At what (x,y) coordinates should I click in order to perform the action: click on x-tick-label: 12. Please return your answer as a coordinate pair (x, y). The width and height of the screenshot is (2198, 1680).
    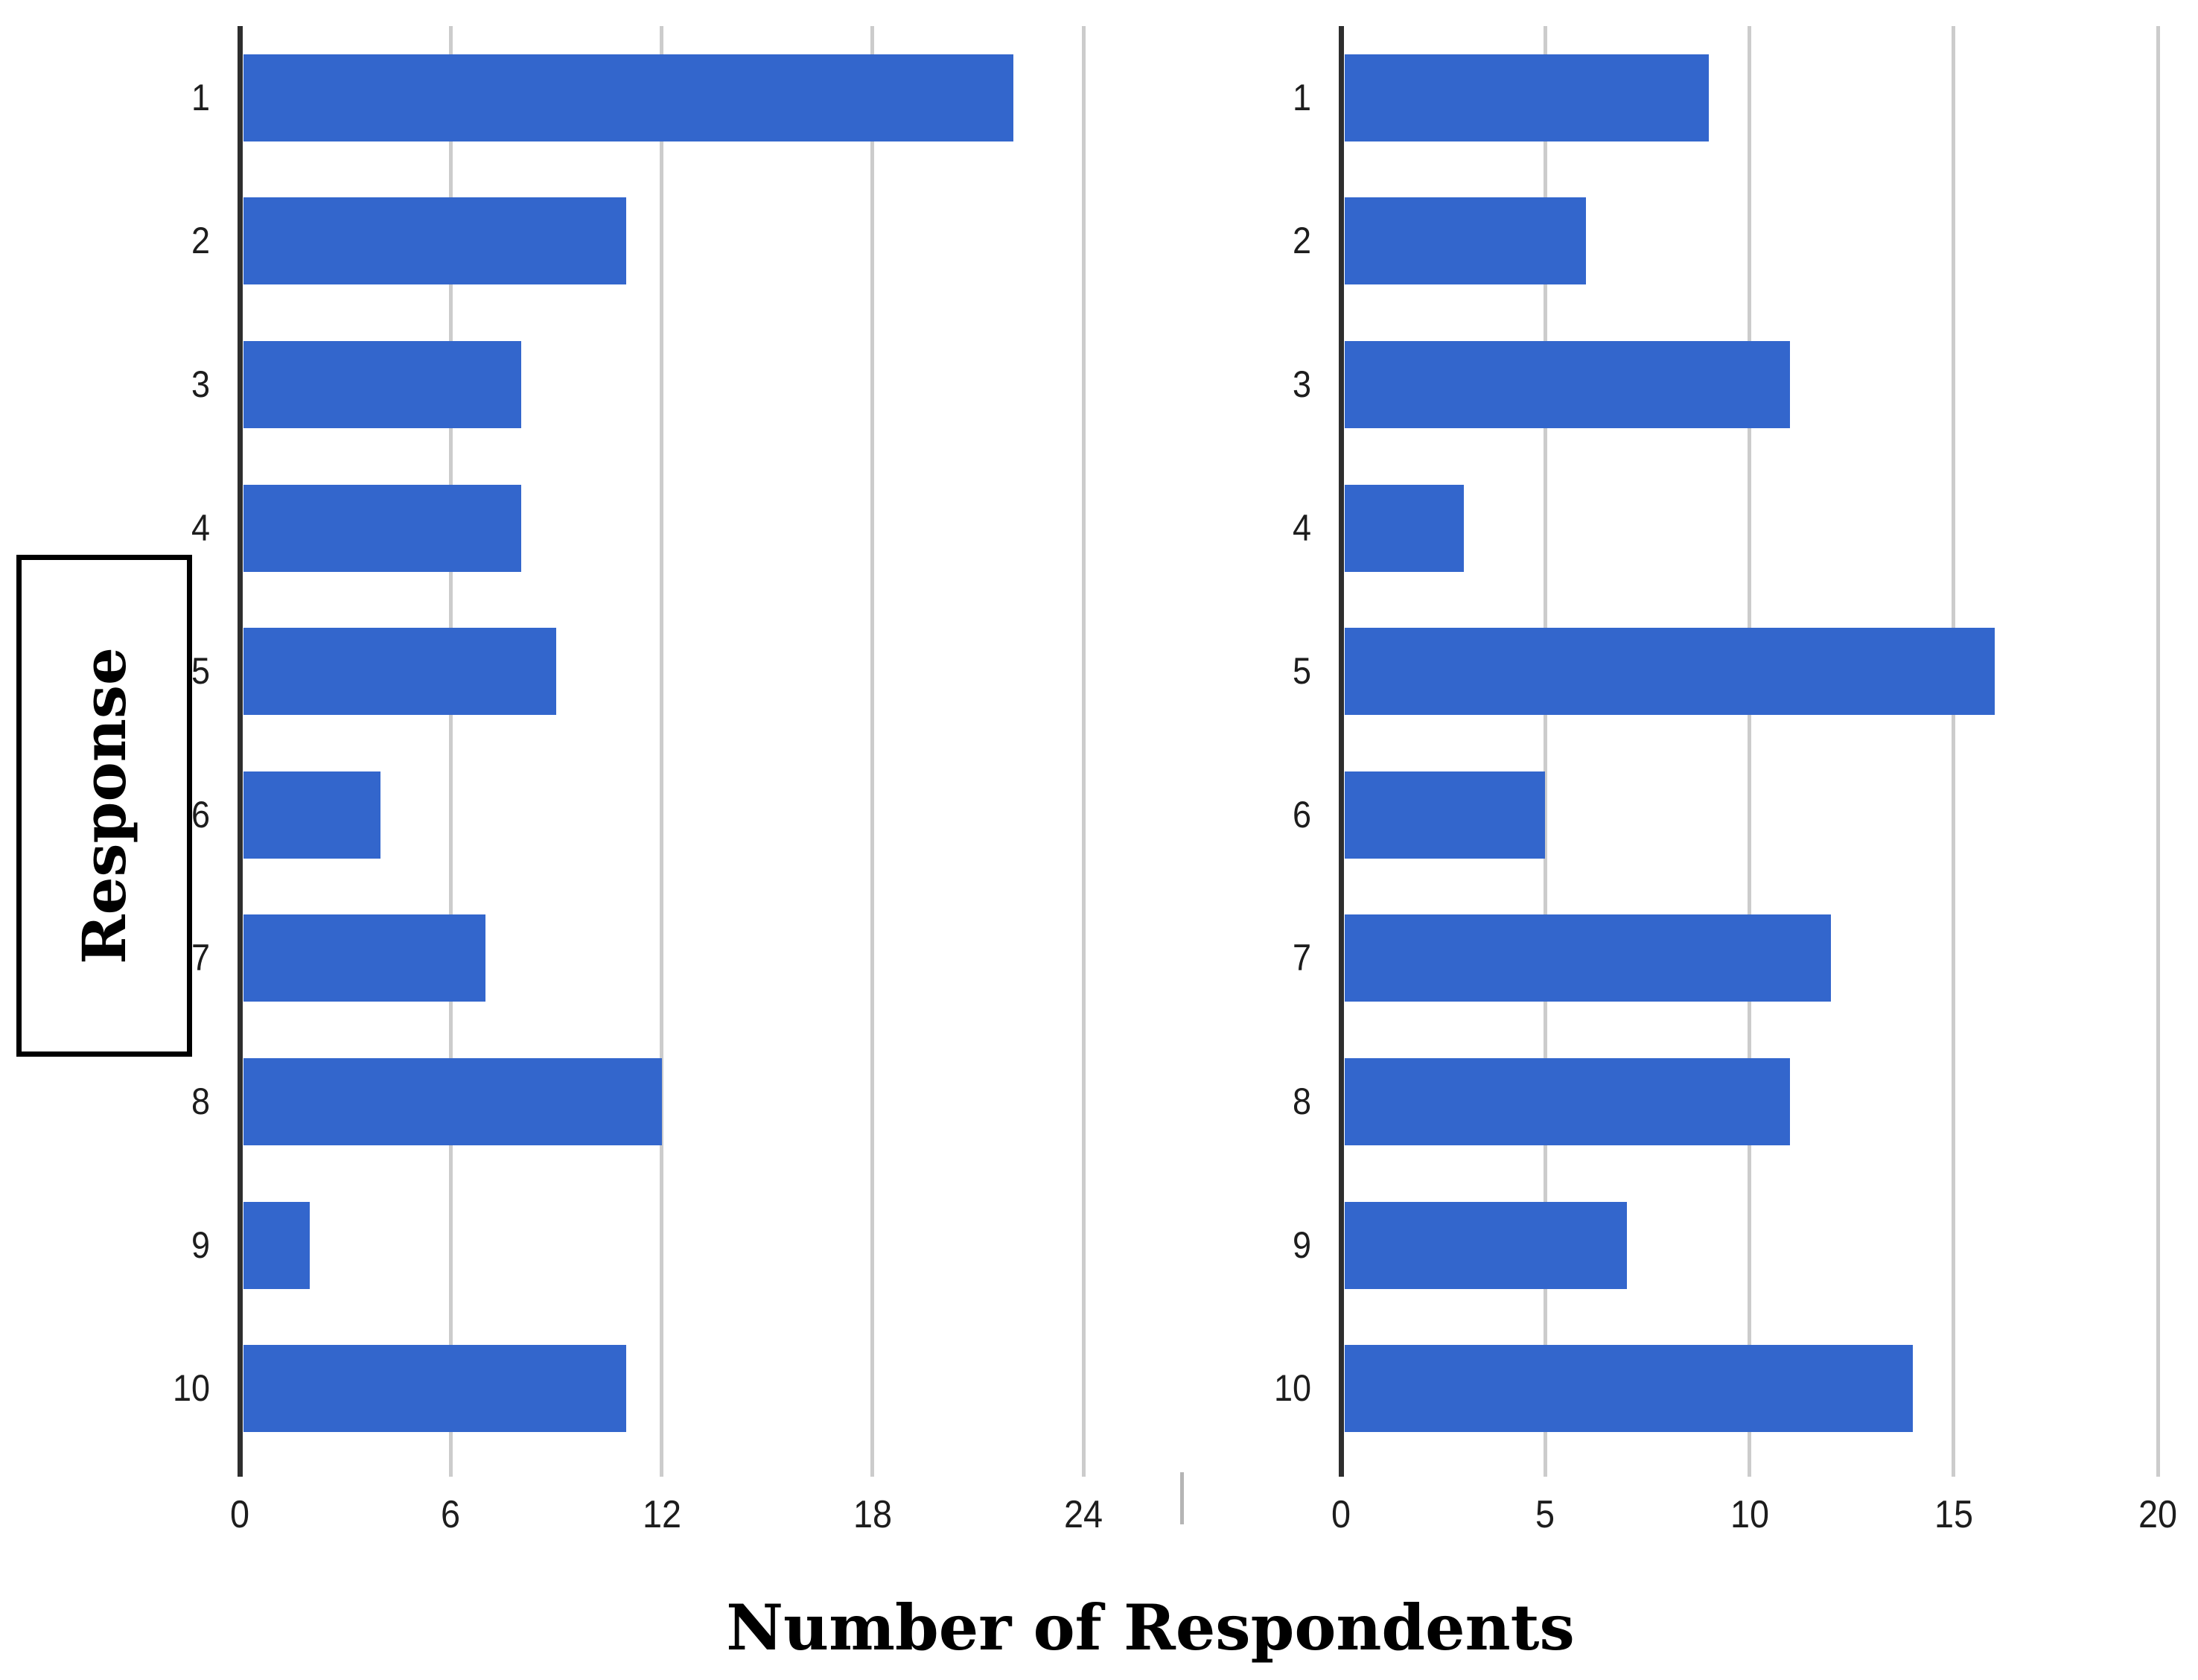
    Looking at the image, I should click on (662, 1514).